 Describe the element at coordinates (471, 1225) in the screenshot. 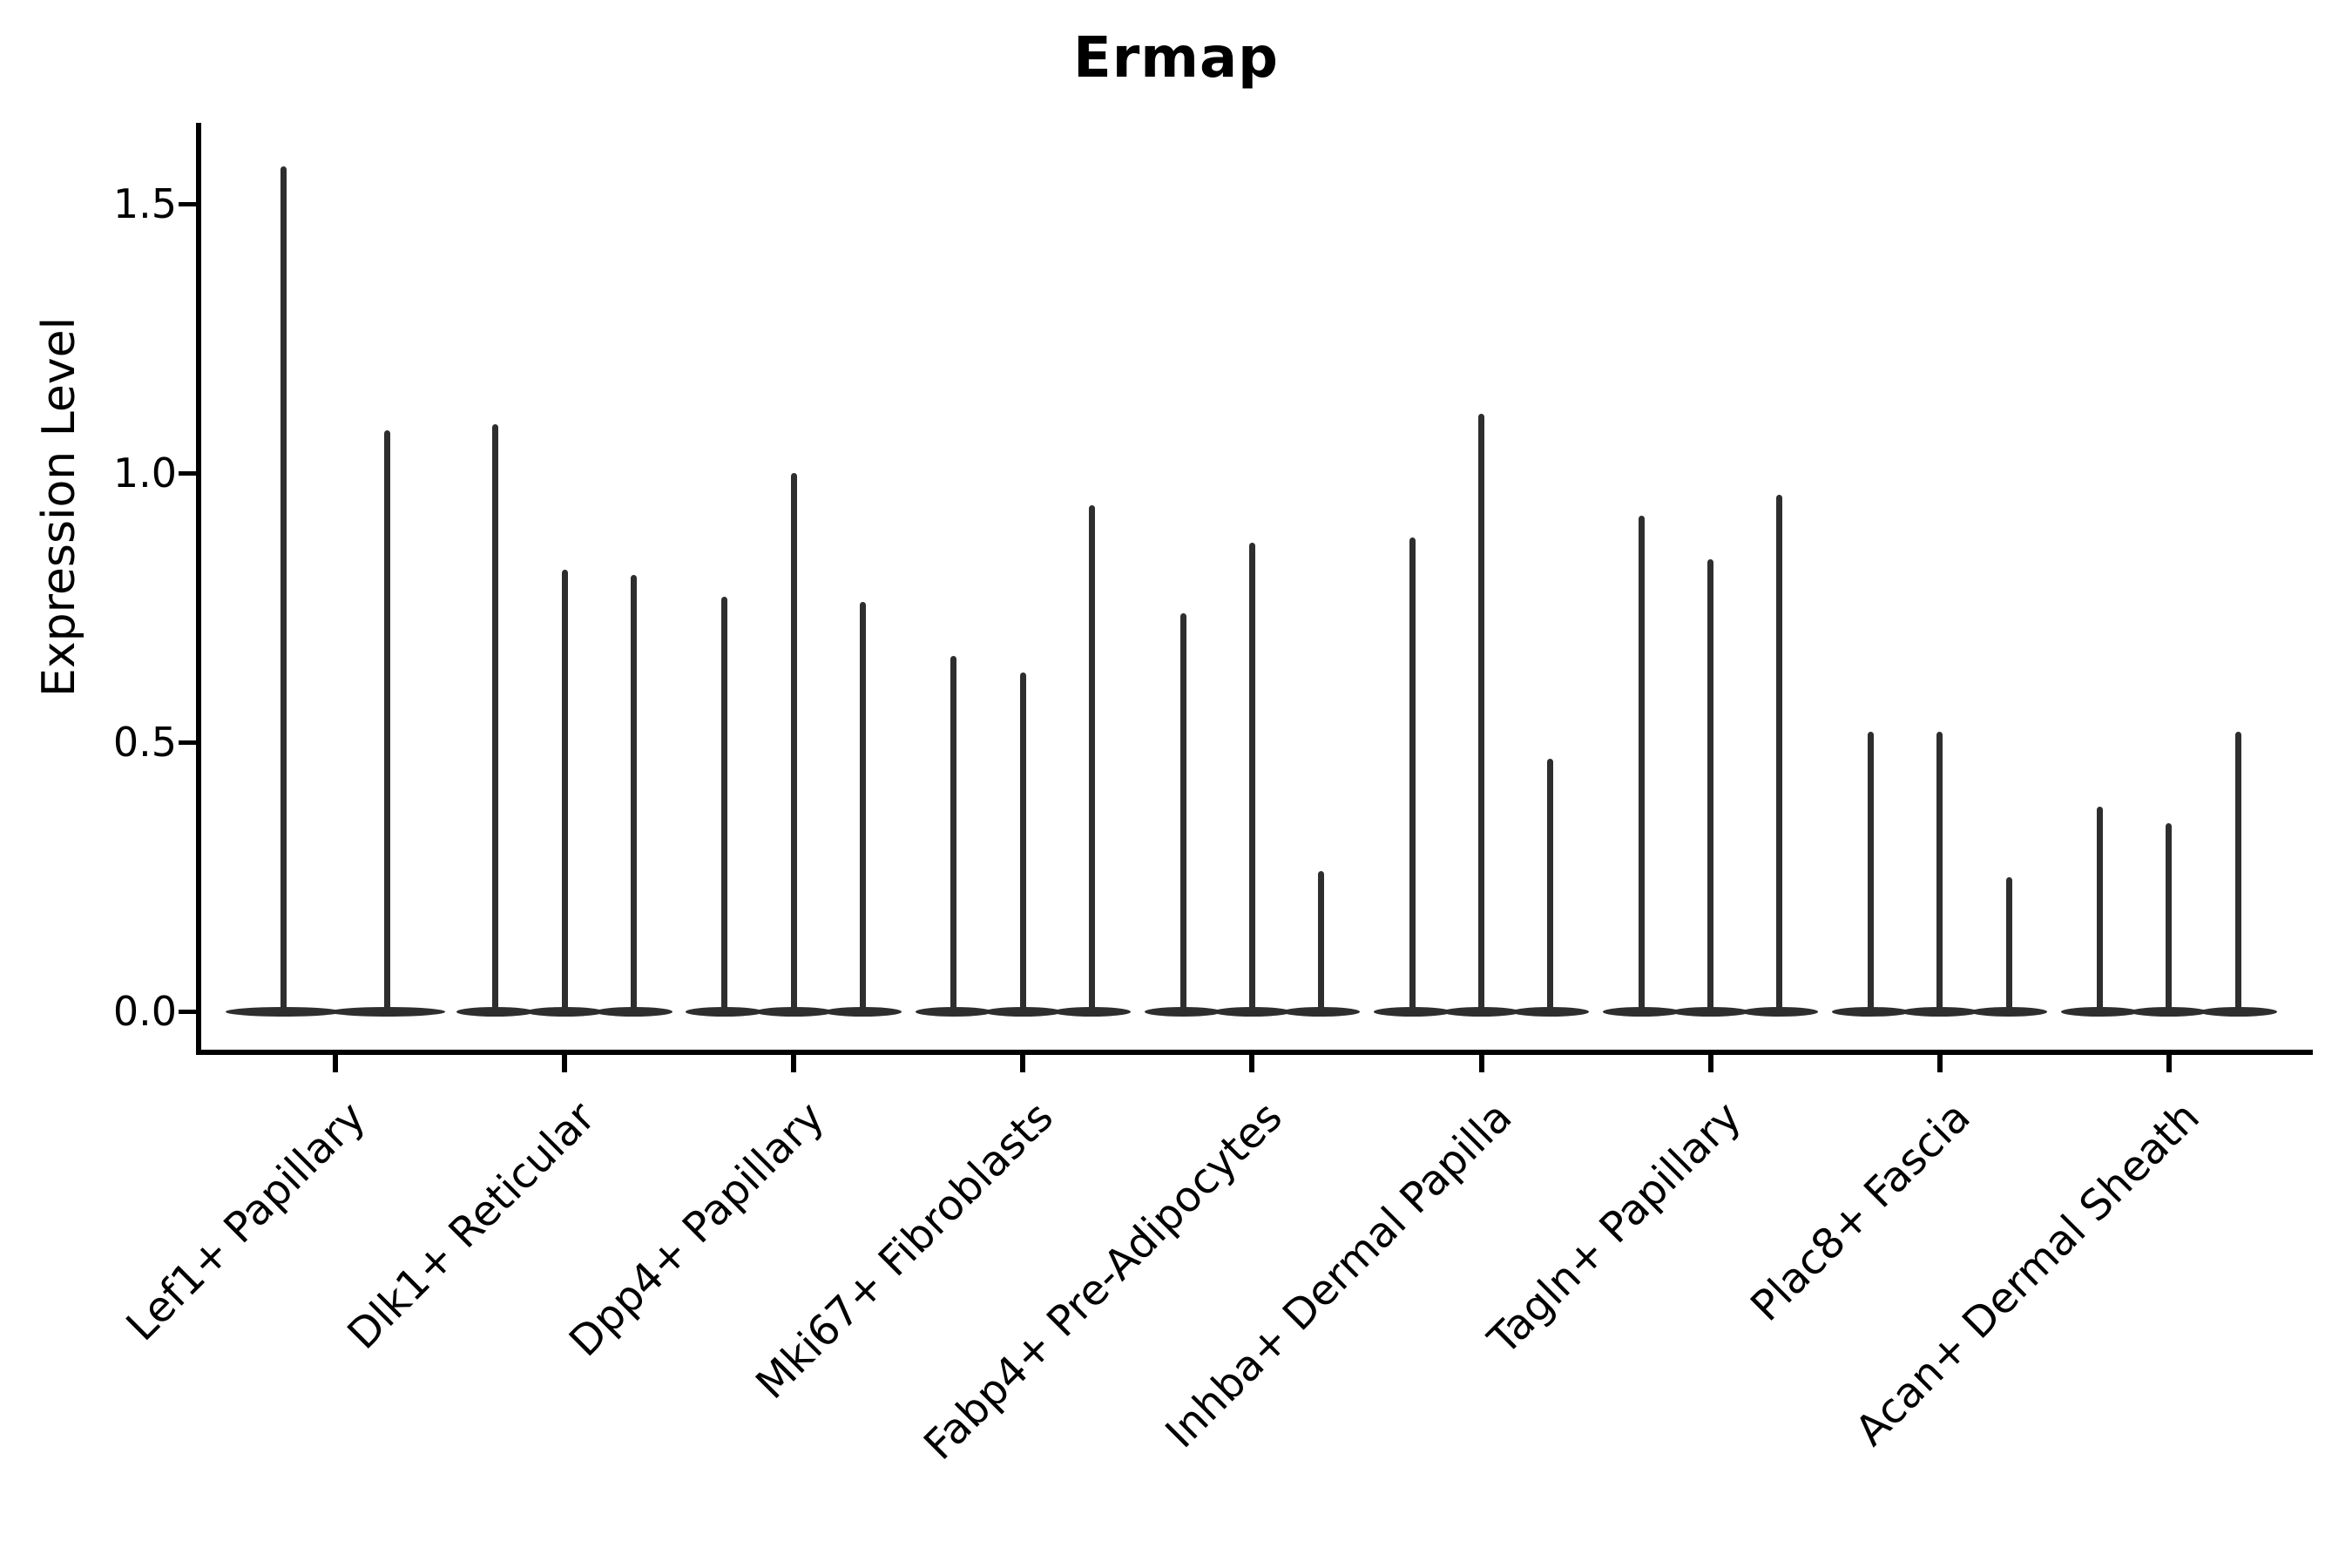

I see `x-tick-label: Dlk1+ Reticular` at that location.